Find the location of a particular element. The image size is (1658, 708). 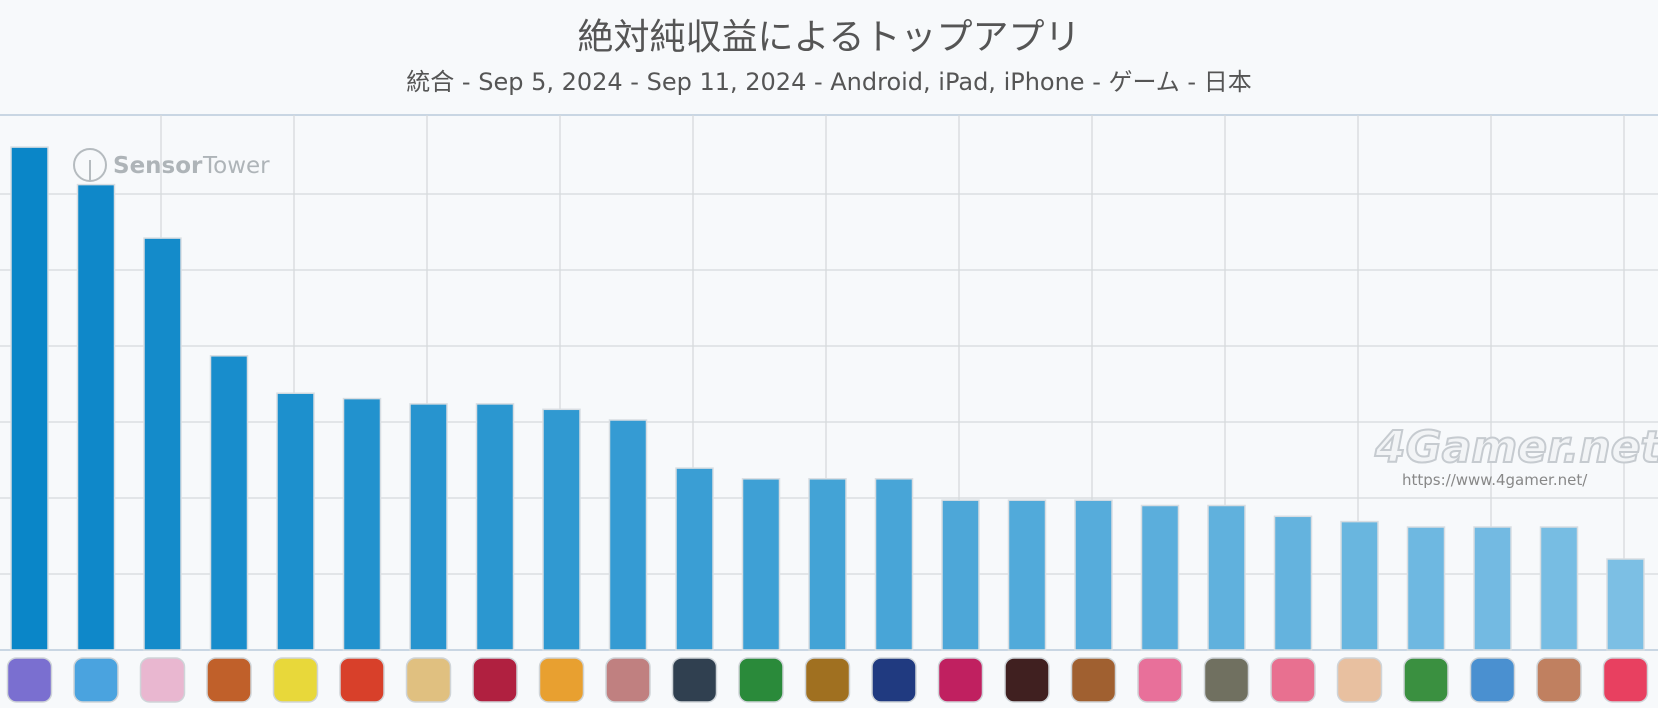

site-watermark-label: 4Gamer.net is located at coordinates (1516, 447).